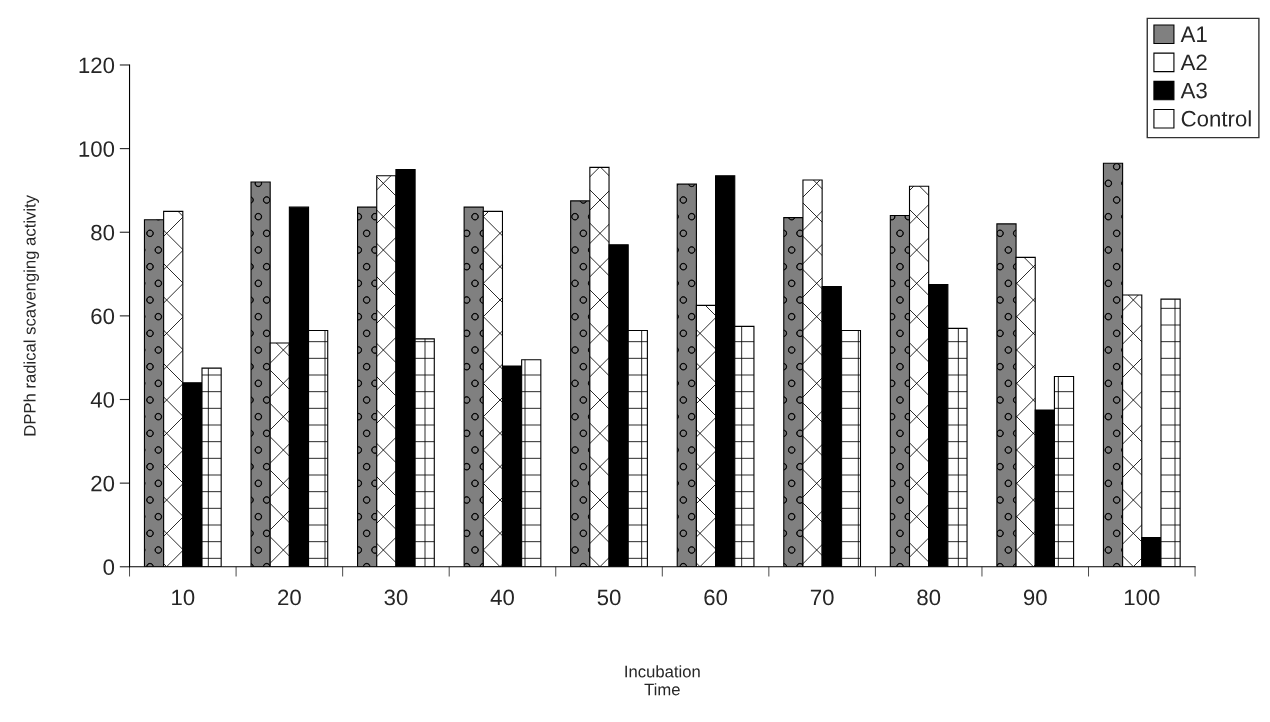 This screenshot has width=1270, height=722. I want to click on y-tick-label: 60, so click(103, 316).